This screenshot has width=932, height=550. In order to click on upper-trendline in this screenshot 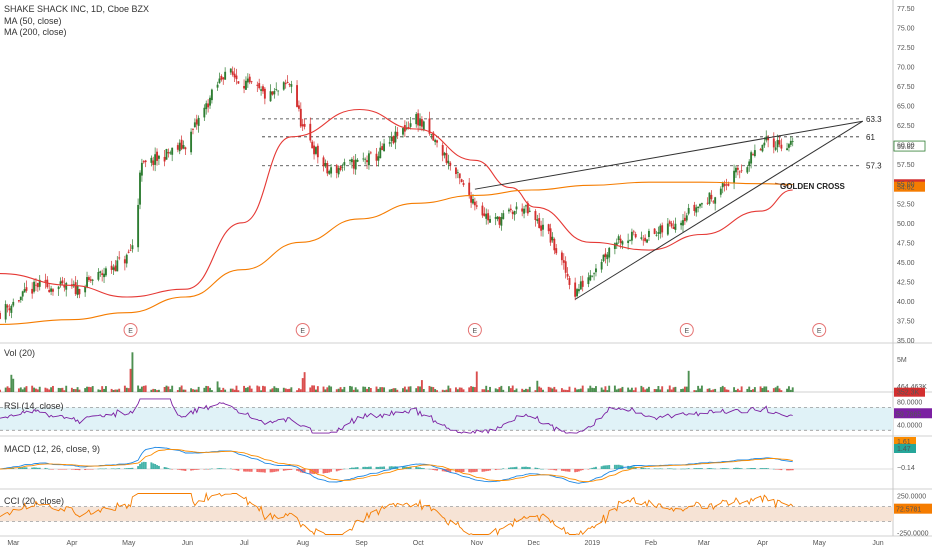, I will do `click(668, 155)`.